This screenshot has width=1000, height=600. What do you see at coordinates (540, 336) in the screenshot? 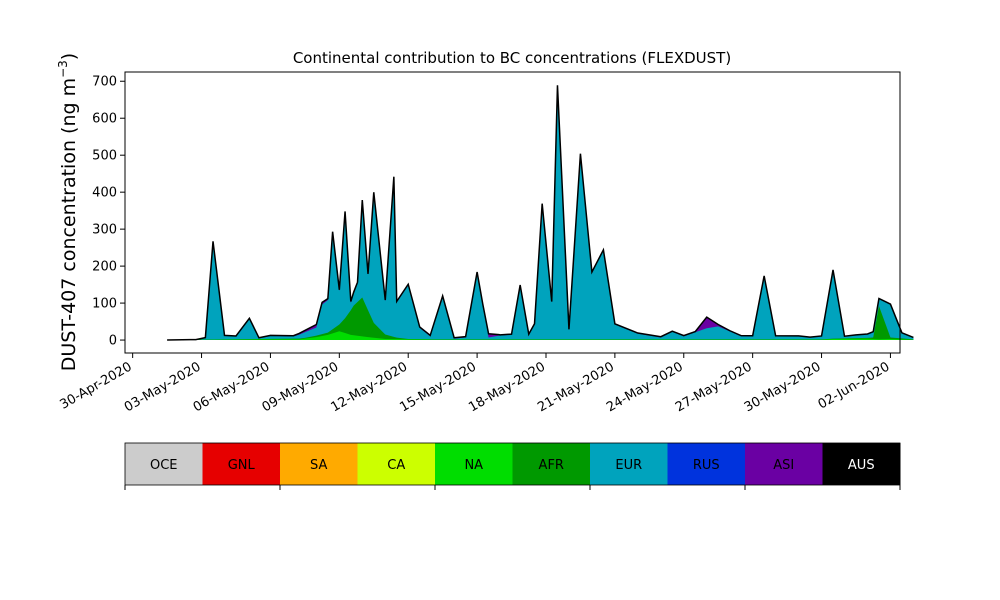
I see `area-na` at bounding box center [540, 336].